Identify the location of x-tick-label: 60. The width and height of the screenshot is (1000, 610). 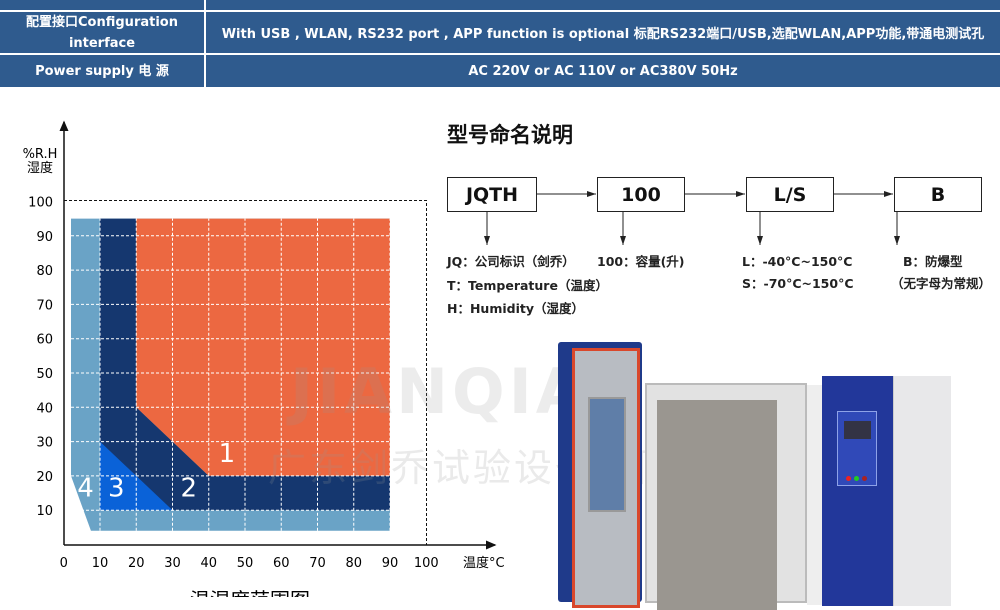
(281, 563).